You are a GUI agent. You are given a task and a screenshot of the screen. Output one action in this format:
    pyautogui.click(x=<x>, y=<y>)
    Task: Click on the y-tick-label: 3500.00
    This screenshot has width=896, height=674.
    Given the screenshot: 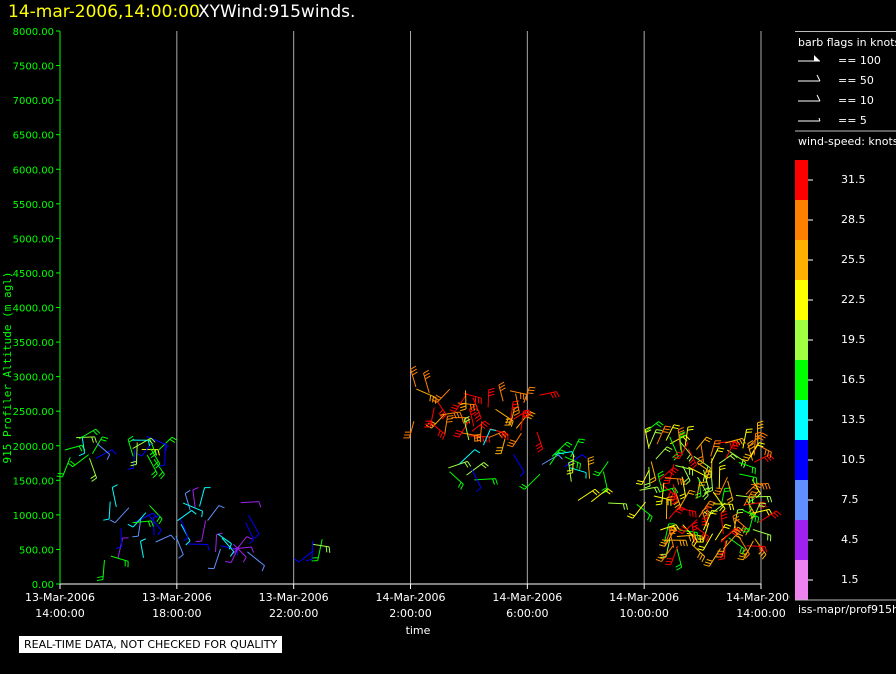 What is the action you would take?
    pyautogui.click(x=33, y=343)
    